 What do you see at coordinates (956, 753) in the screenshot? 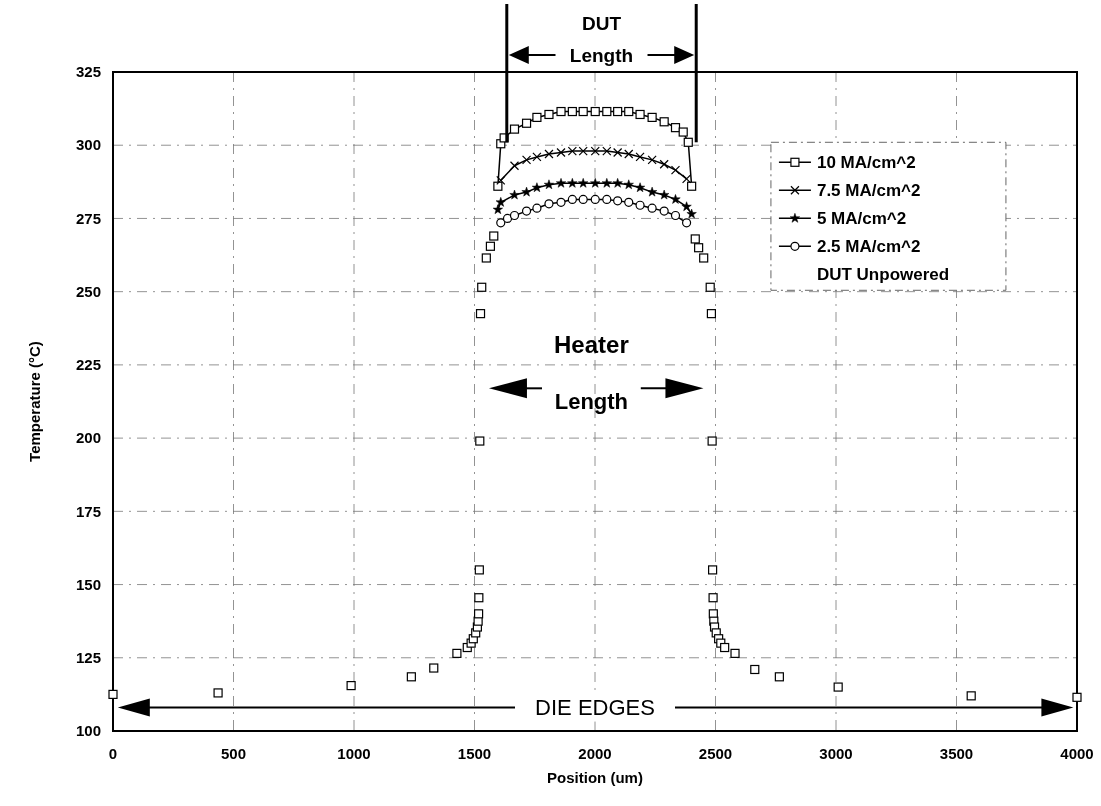
I see `x-tick-label: 3500` at bounding box center [956, 753].